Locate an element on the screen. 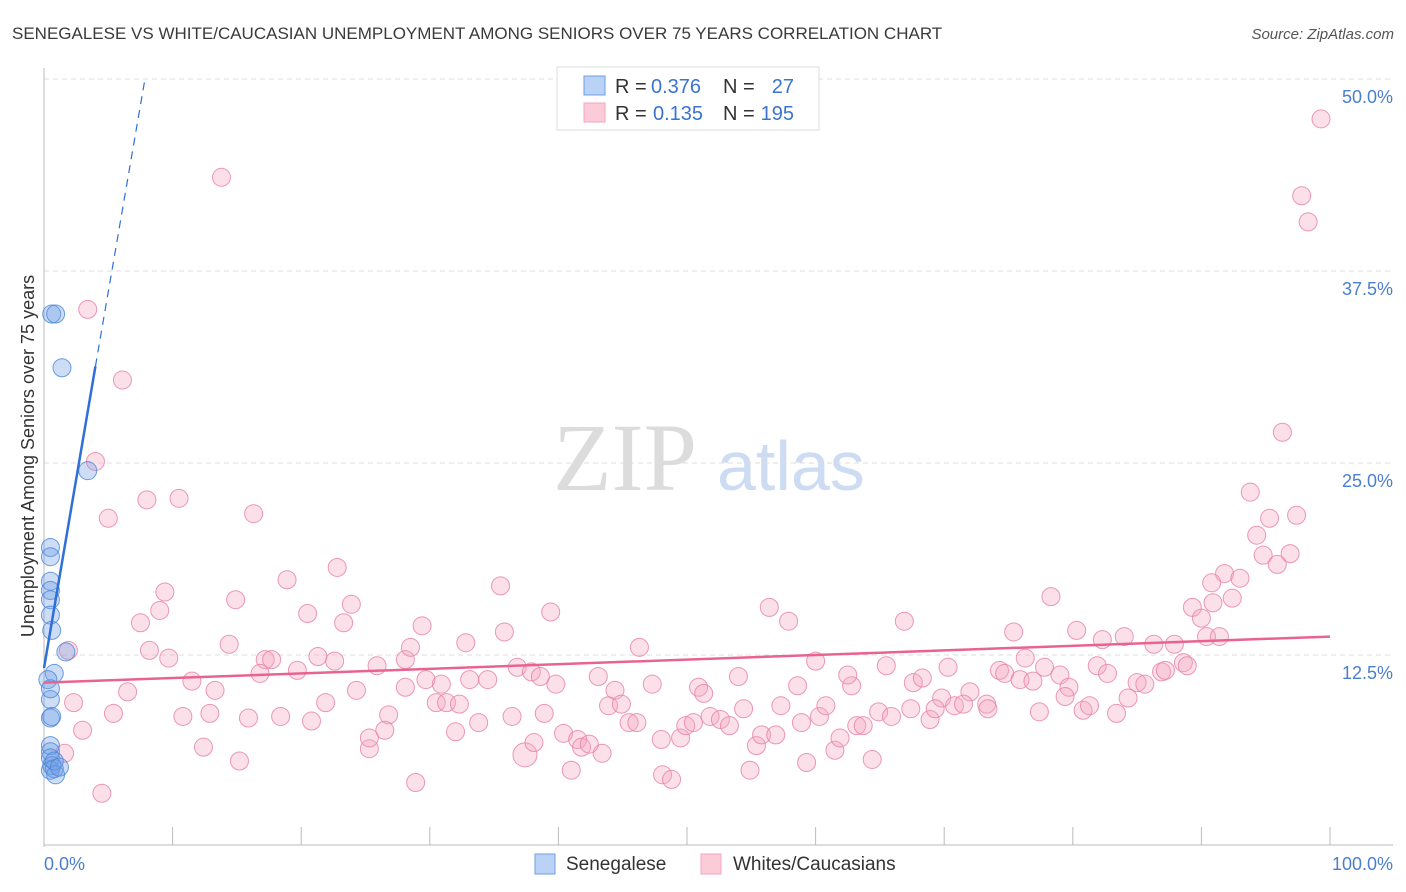 The width and height of the screenshot is (1406, 892). y-tick-label: 12.5% is located at coordinates (1367, 673).